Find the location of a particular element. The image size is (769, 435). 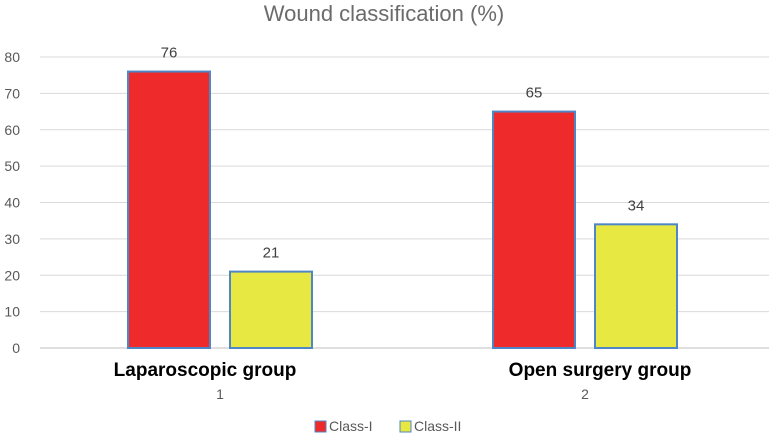

data-label: 76 is located at coordinates (169, 53).